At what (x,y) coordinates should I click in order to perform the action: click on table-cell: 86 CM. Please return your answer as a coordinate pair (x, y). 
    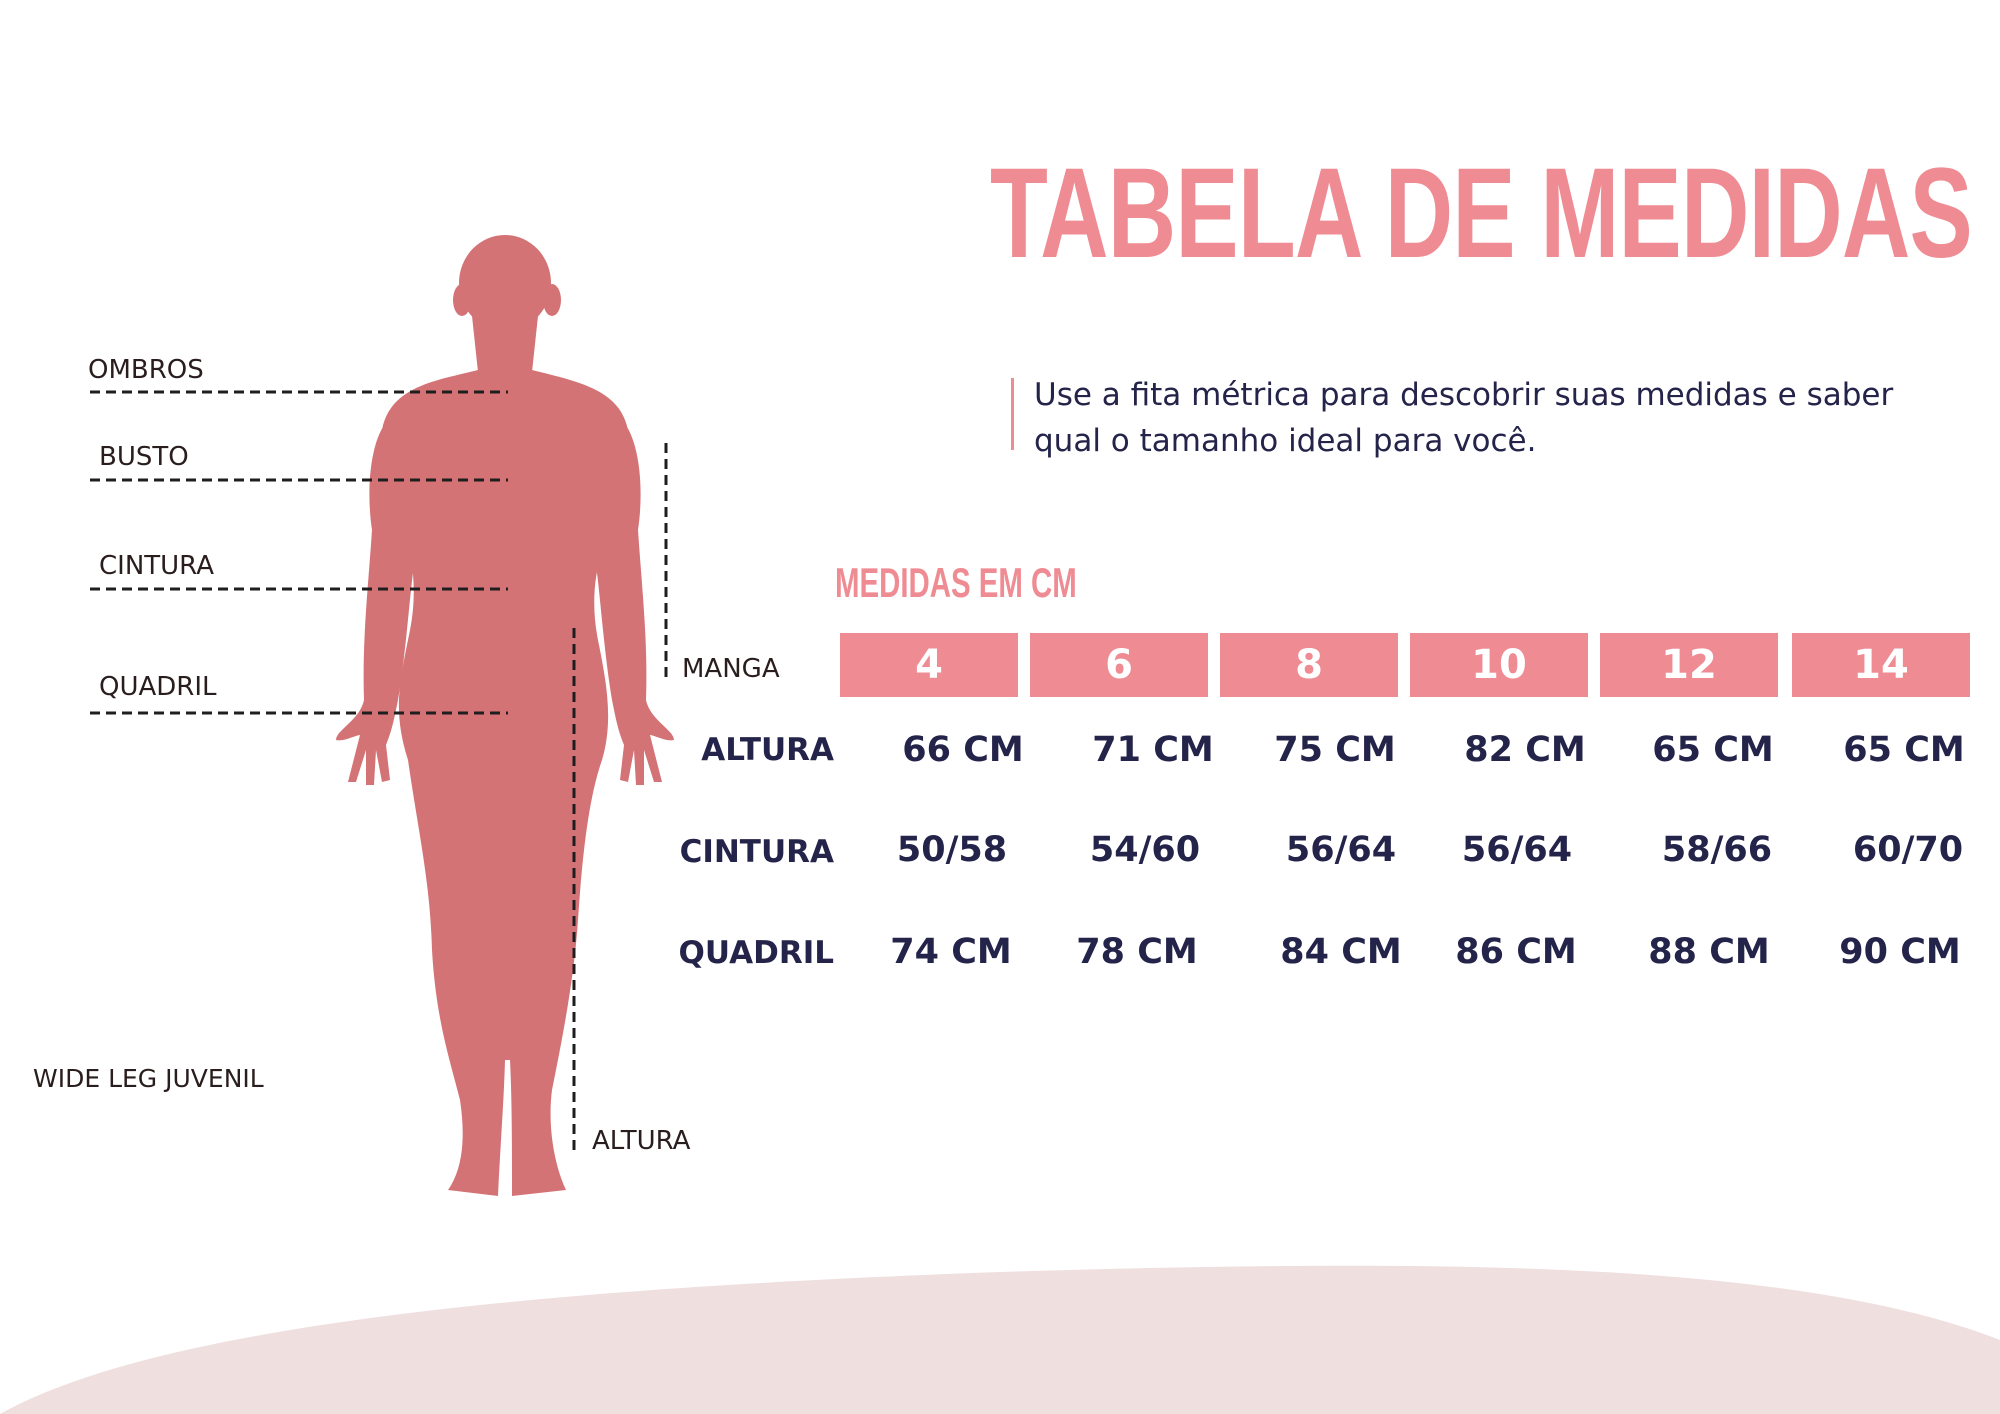
    Looking at the image, I should click on (1516, 952).